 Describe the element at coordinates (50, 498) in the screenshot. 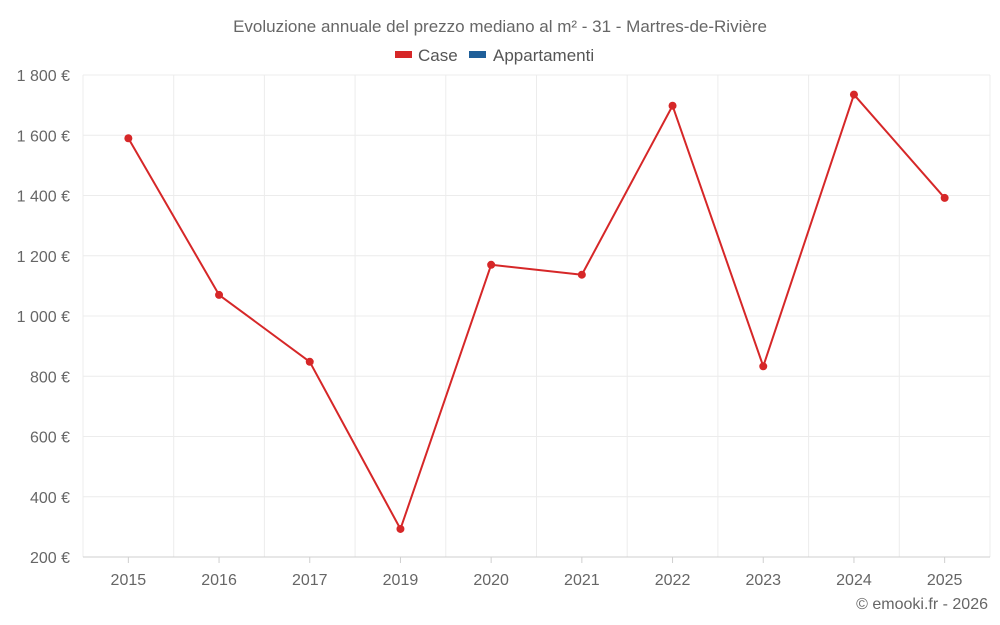

I see `y-tick-label: 400 €` at that location.